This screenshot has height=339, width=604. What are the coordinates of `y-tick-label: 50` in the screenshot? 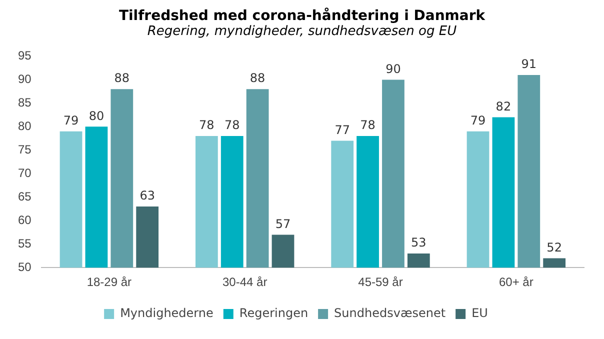 It's located at (25, 267).